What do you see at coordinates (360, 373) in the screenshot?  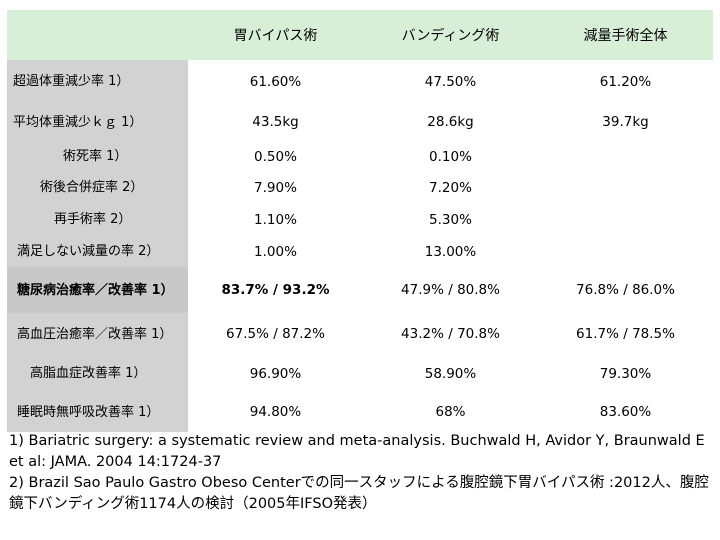 I see `table-row: 高脂血症改善率 1） 96.90% 58.90% 79.30%` at bounding box center [360, 373].